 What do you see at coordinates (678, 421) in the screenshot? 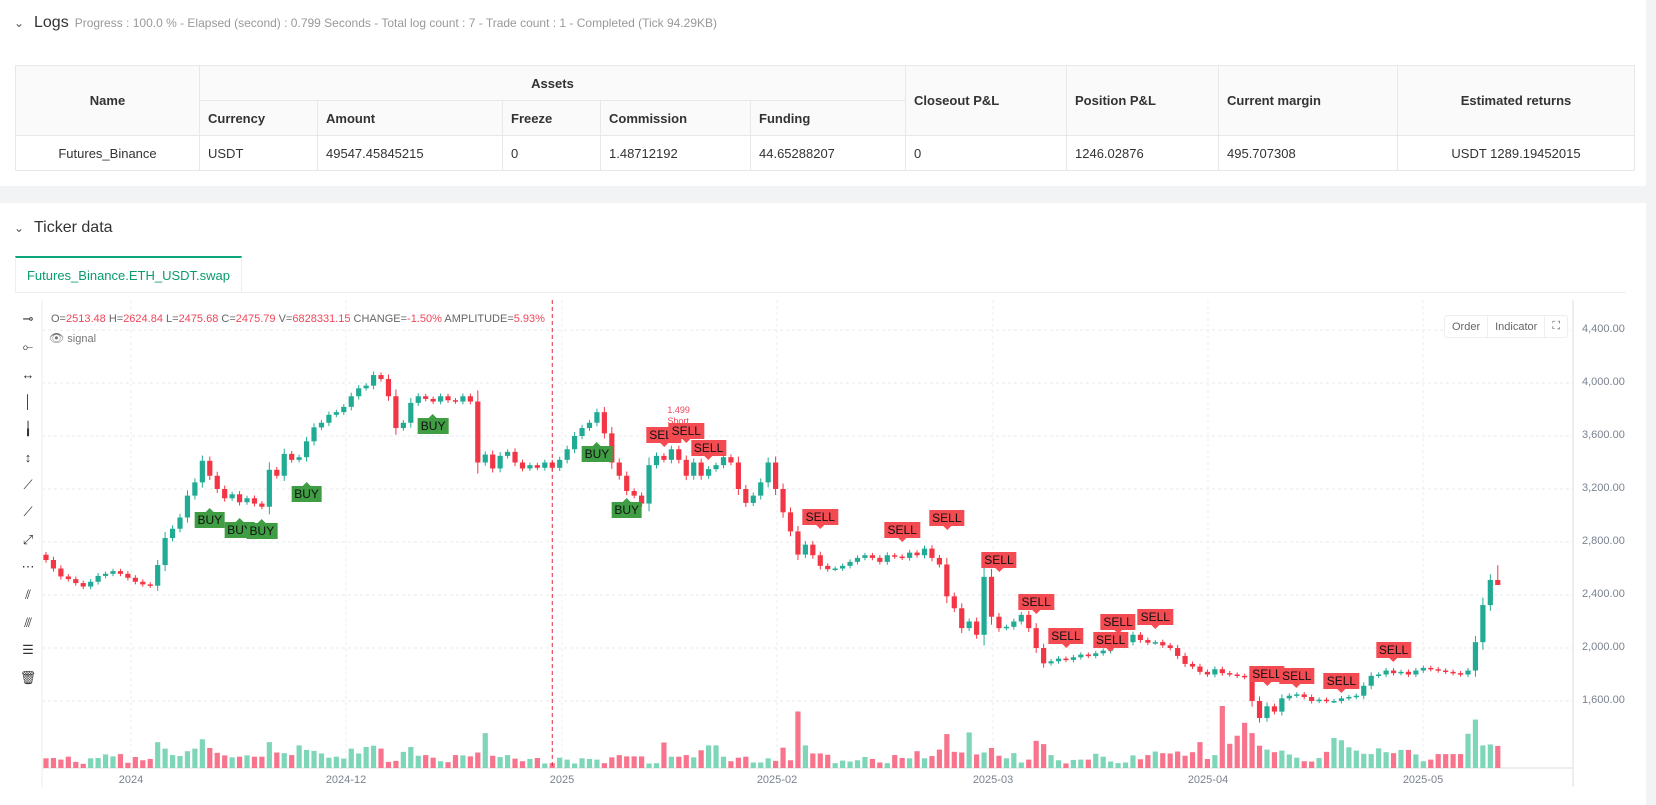
I see `short-label: Short` at bounding box center [678, 421].